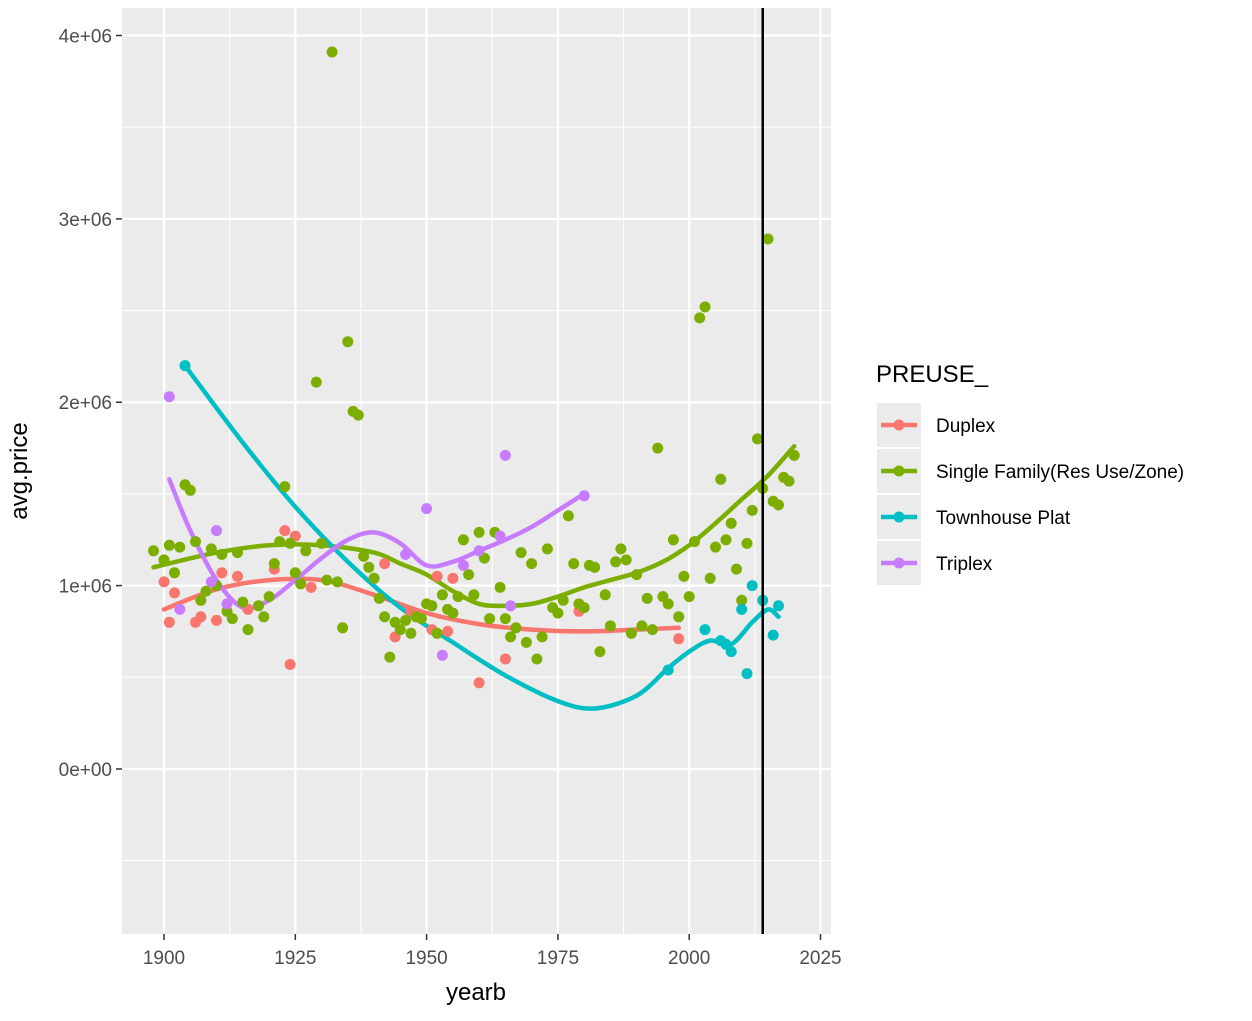 The image size is (1252, 1021). I want to click on x-tick-label: 1900, so click(164, 958).